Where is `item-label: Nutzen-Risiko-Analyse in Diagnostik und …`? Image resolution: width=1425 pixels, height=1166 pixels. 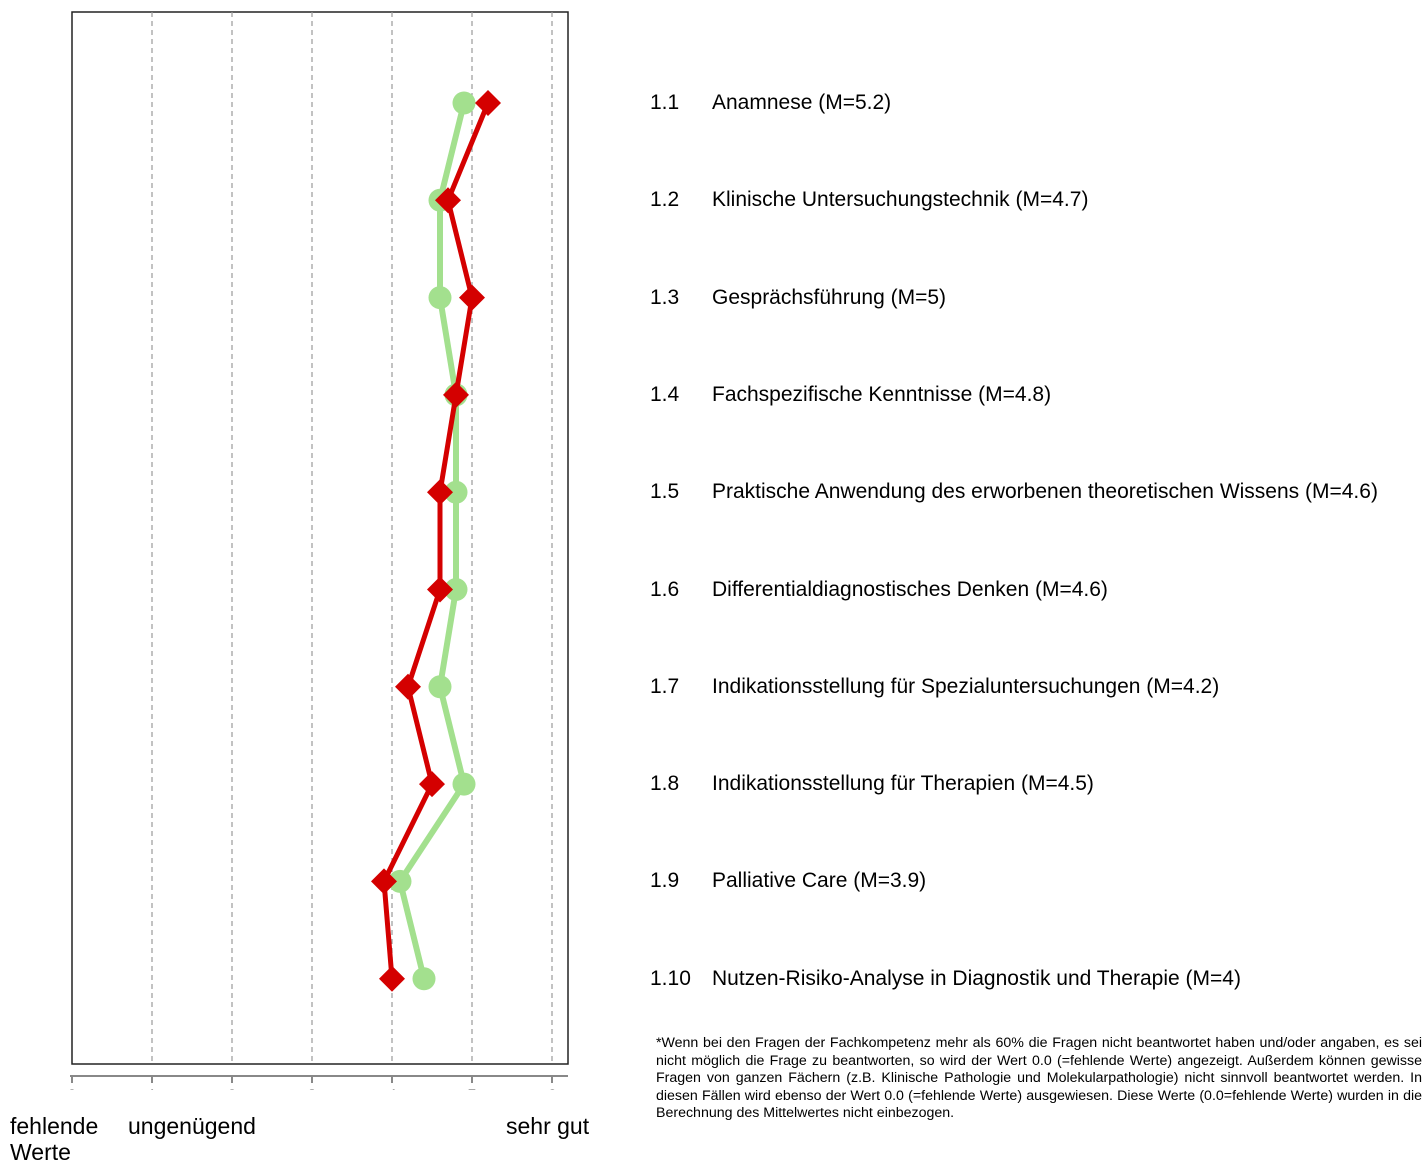 item-label: Nutzen-Risiko-Analyse in Diagnostik und … is located at coordinates (976, 978).